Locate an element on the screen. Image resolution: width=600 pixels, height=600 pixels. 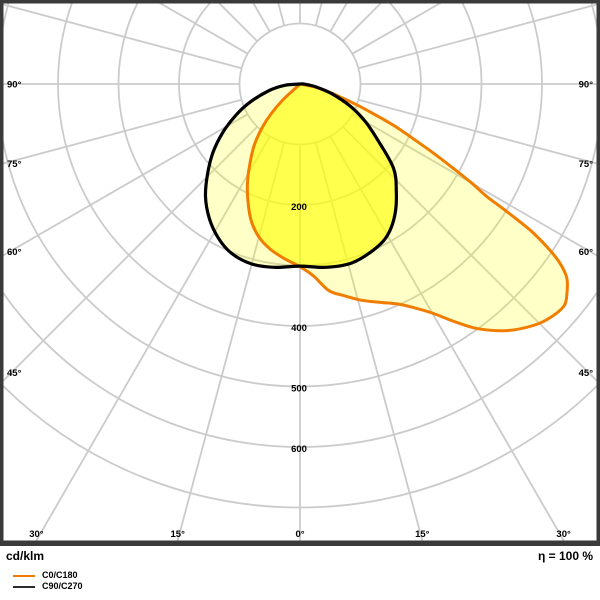
legend-line-c90-c270 is located at coordinates (24, 586).